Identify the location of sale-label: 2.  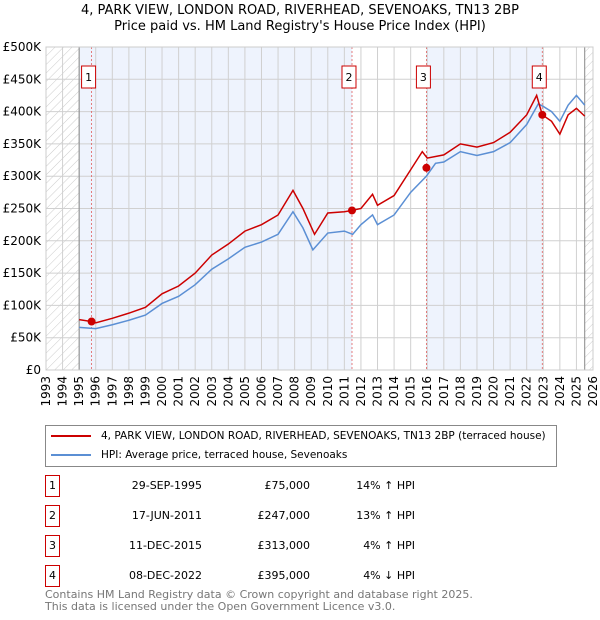
(348, 77).